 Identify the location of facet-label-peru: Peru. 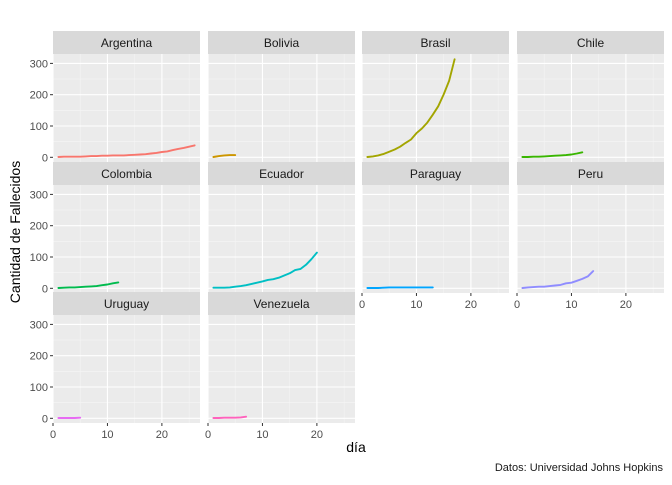
(590, 174).